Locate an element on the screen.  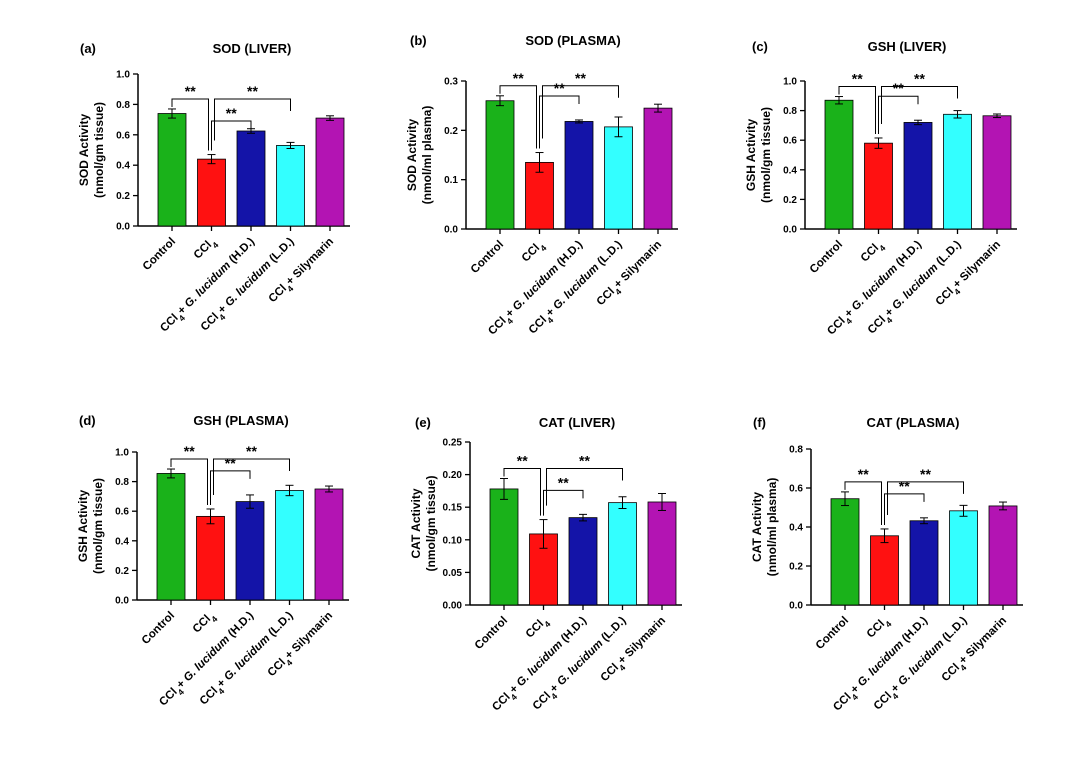
y-tick-label: 0.1 is located at coordinates (451, 180).